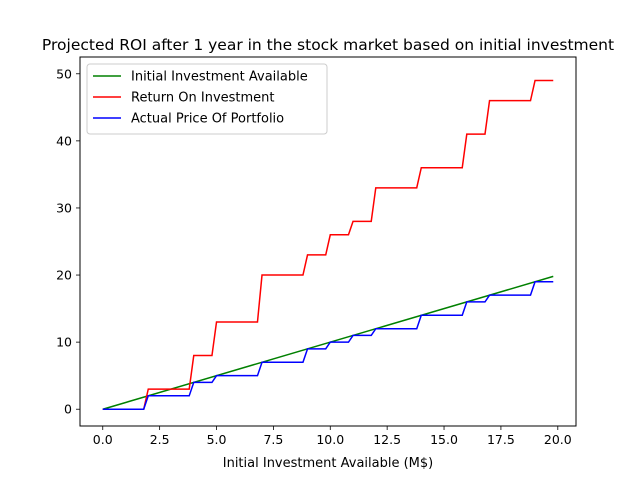 The height and width of the screenshot is (480, 640). What do you see at coordinates (103, 439) in the screenshot?
I see `x-tick-label: 0.0` at bounding box center [103, 439].